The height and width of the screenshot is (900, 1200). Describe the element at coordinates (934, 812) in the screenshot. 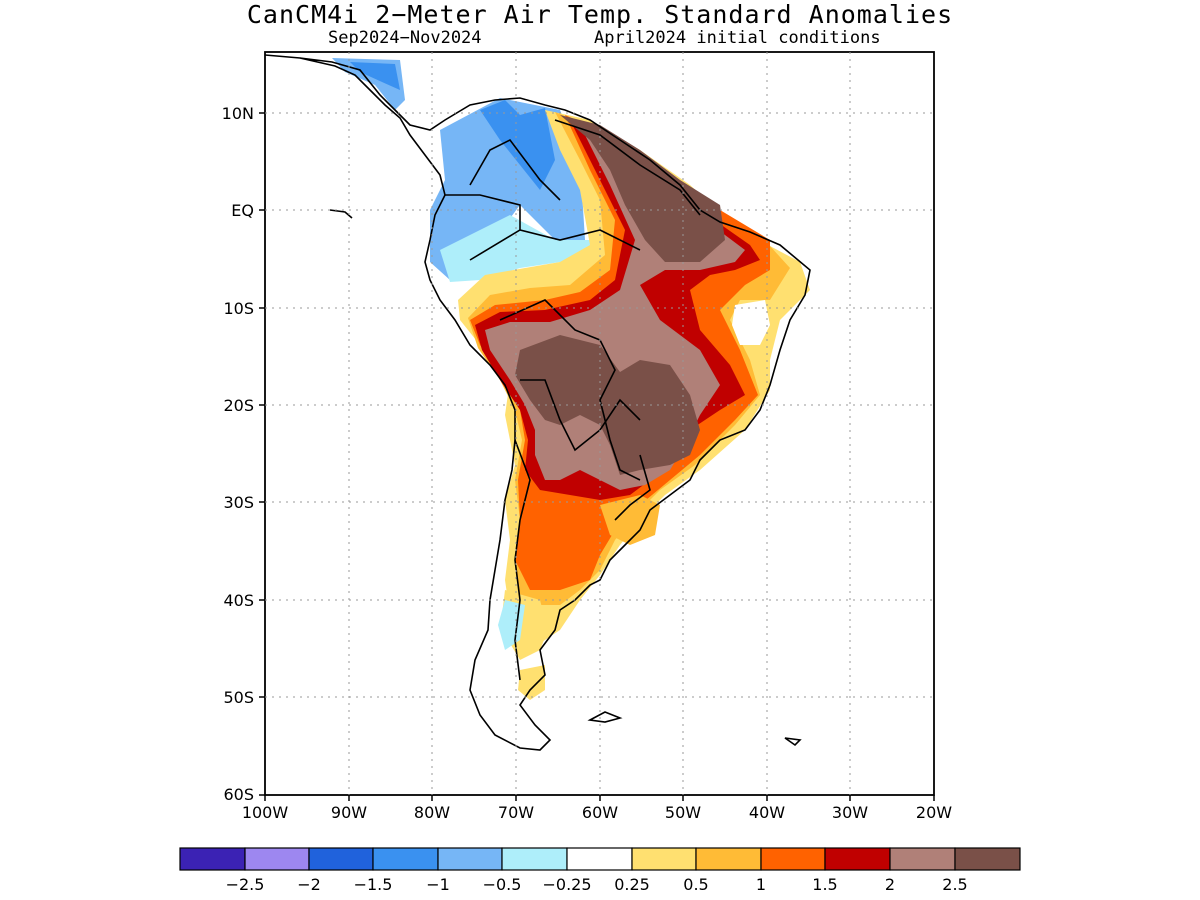

I see `lon-label-20w: 20W` at that location.